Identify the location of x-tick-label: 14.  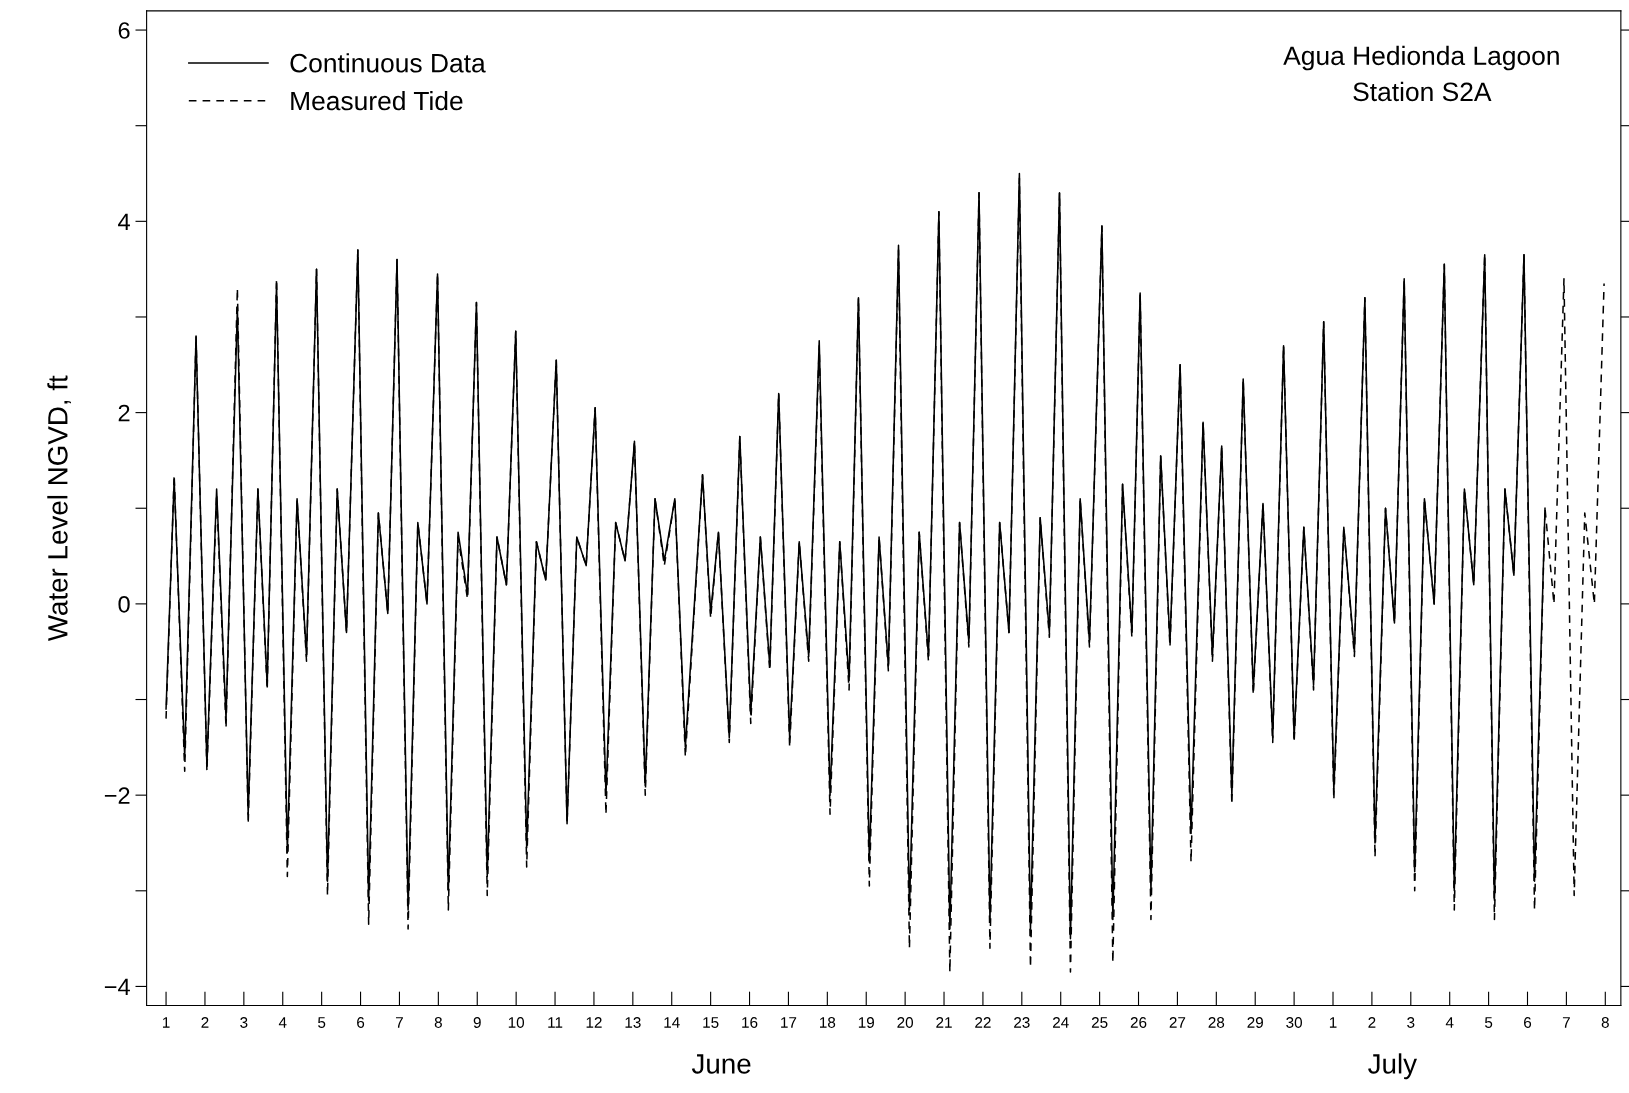
(672, 1022).